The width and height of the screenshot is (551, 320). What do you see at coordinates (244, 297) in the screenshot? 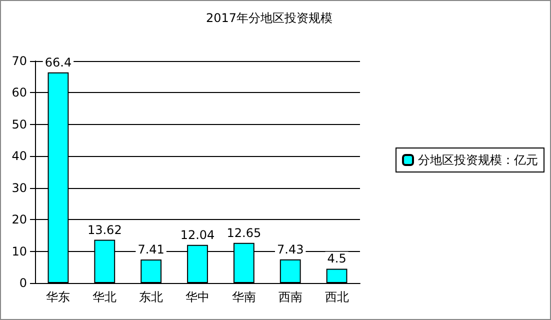
I see `x-tick-label: 华南` at bounding box center [244, 297].